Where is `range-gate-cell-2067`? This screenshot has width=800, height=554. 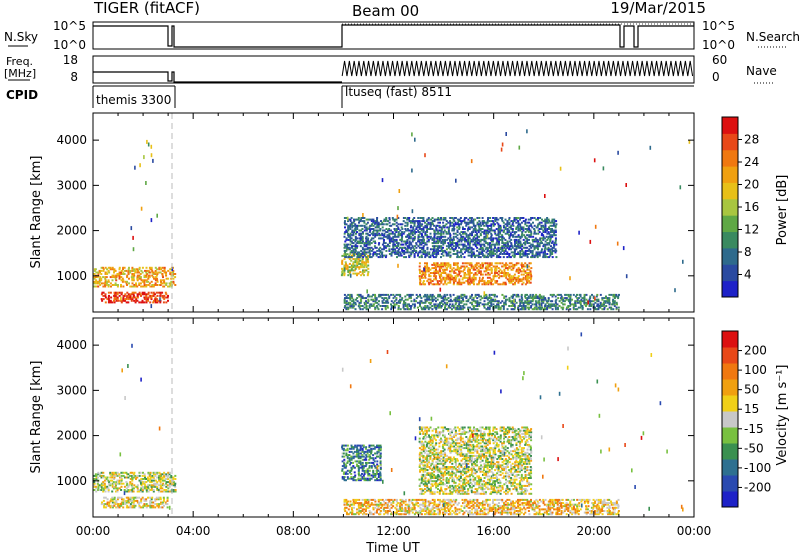 range-gate-cell-2067 is located at coordinates (354, 232).